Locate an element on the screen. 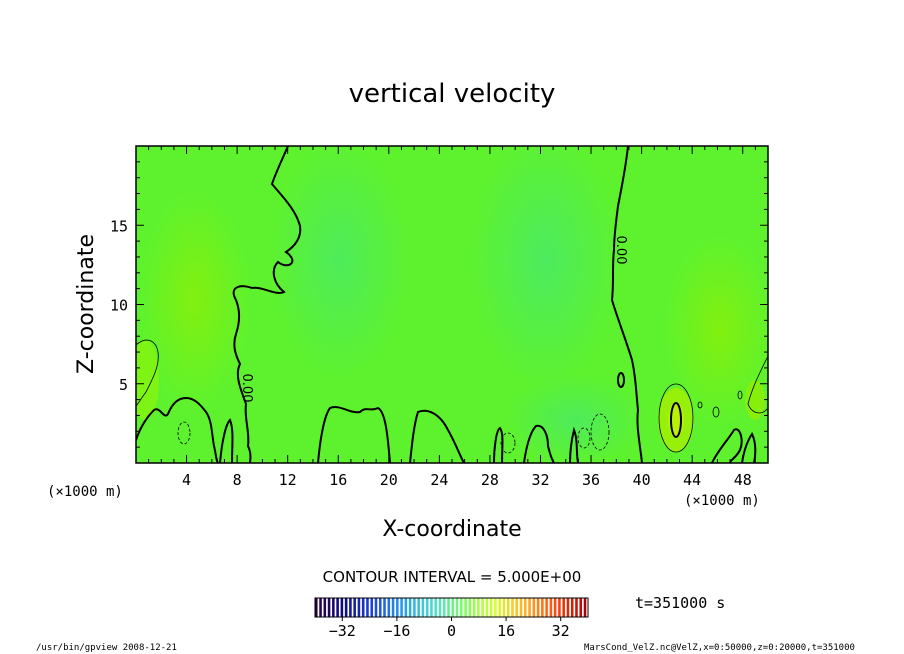 This screenshot has height=654, width=904. x-tick-label: 36 is located at coordinates (591, 480).